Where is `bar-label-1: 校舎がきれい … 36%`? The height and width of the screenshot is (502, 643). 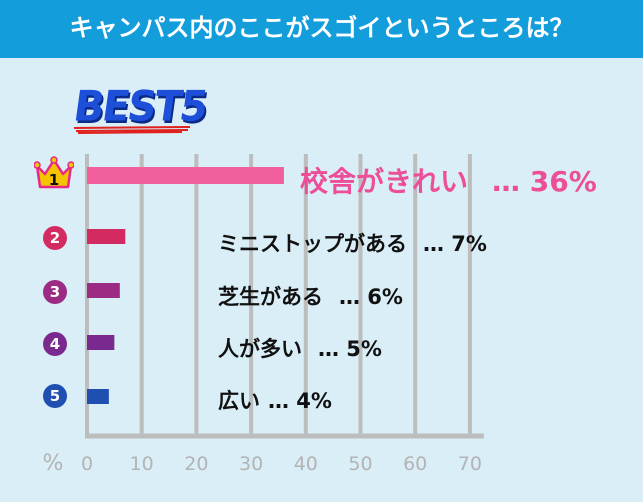 bar-label-1: 校舎がきれい … 36% is located at coordinates (448, 180).